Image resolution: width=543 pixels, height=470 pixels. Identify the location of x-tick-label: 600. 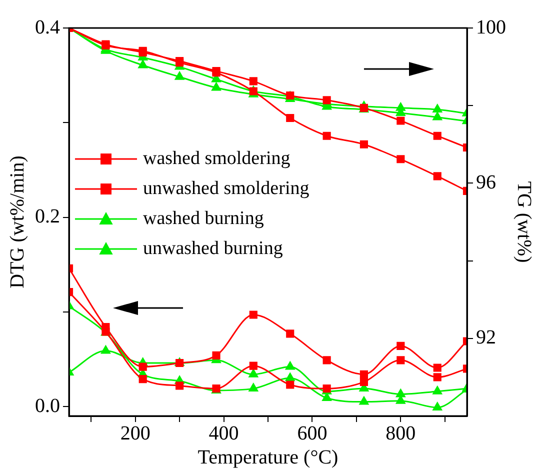
(312, 433).